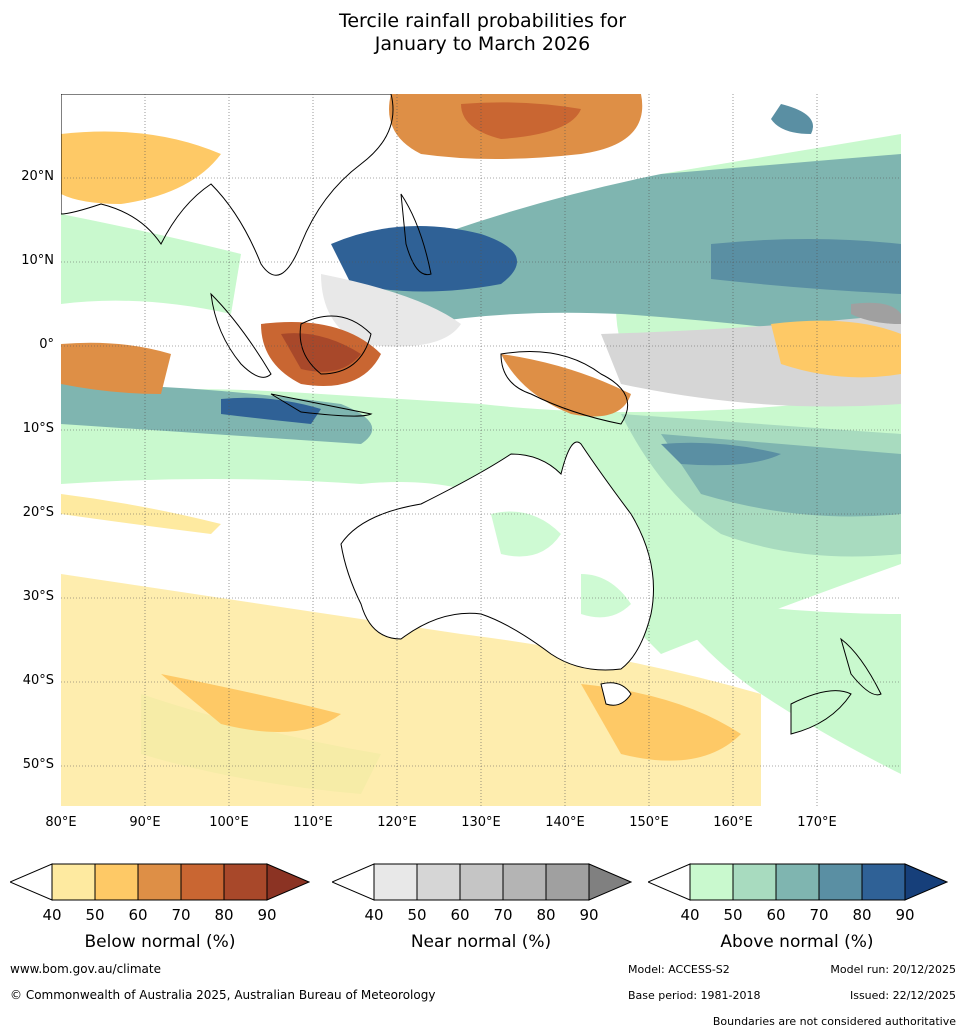  What do you see at coordinates (138, 915) in the screenshot?
I see `below-tick-60: 60` at bounding box center [138, 915].